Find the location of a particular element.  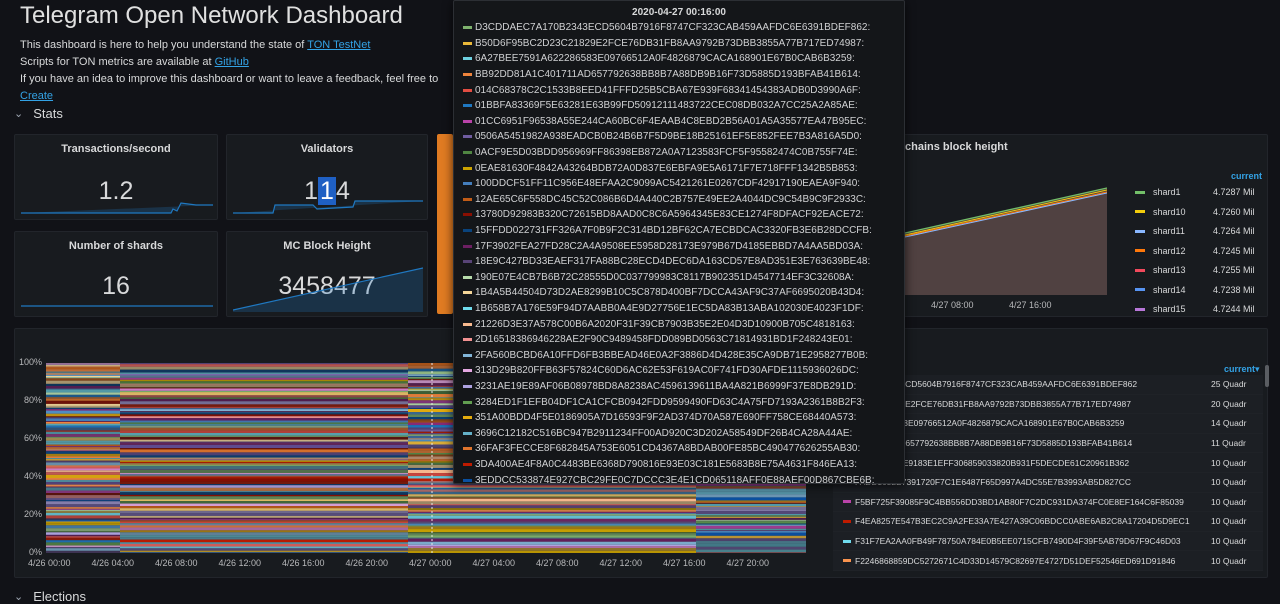

shards-sparkline is located at coordinates (117, 306).